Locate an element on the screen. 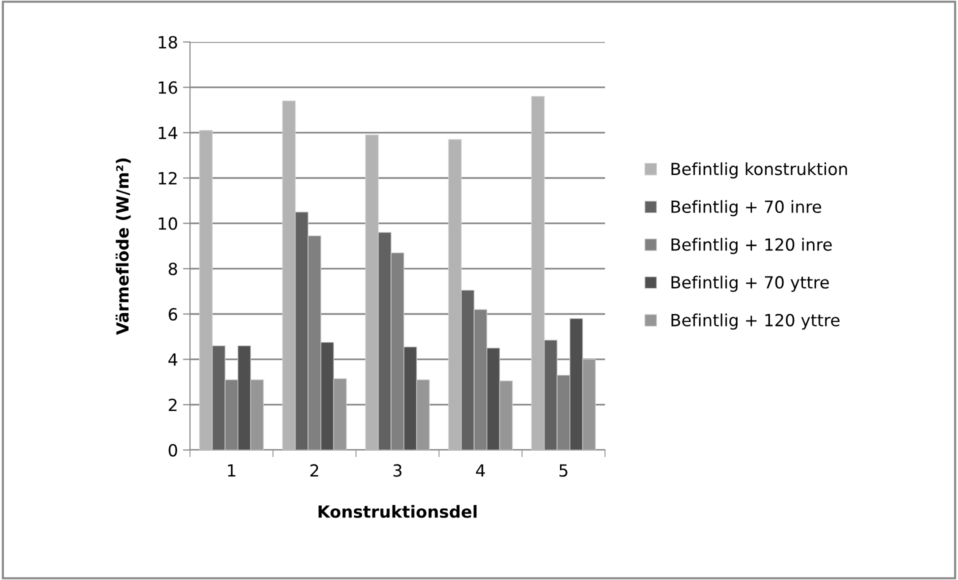  y-tick-label: 12 is located at coordinates (167, 178).